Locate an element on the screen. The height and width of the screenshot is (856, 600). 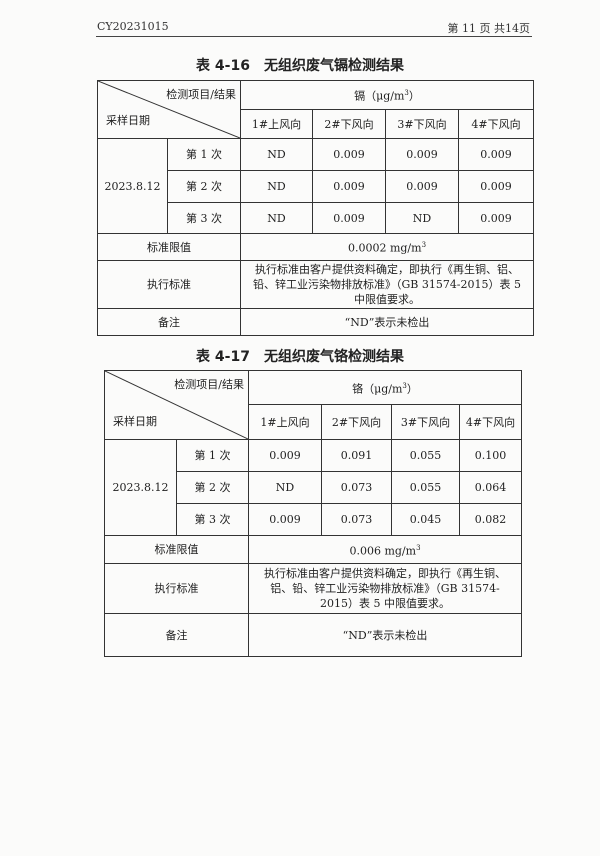
limit-text: 0.006 mg/m is located at coordinates (383, 551).